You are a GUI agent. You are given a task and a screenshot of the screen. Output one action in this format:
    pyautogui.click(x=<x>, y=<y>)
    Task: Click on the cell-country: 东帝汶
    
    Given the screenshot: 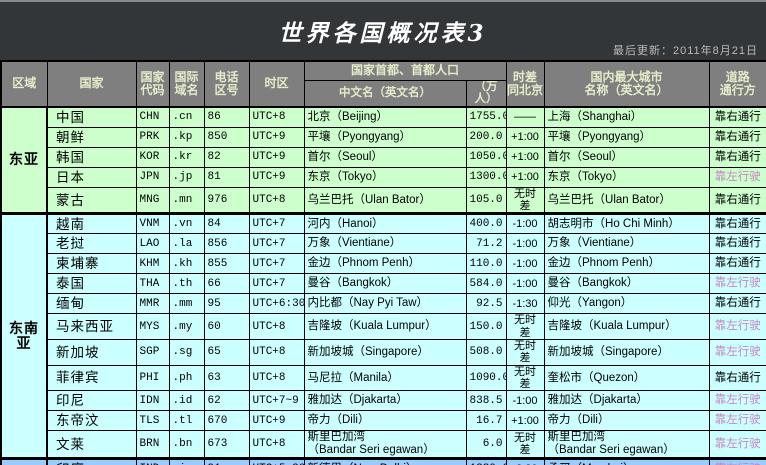 What is the action you would take?
    pyautogui.click(x=91, y=421)
    